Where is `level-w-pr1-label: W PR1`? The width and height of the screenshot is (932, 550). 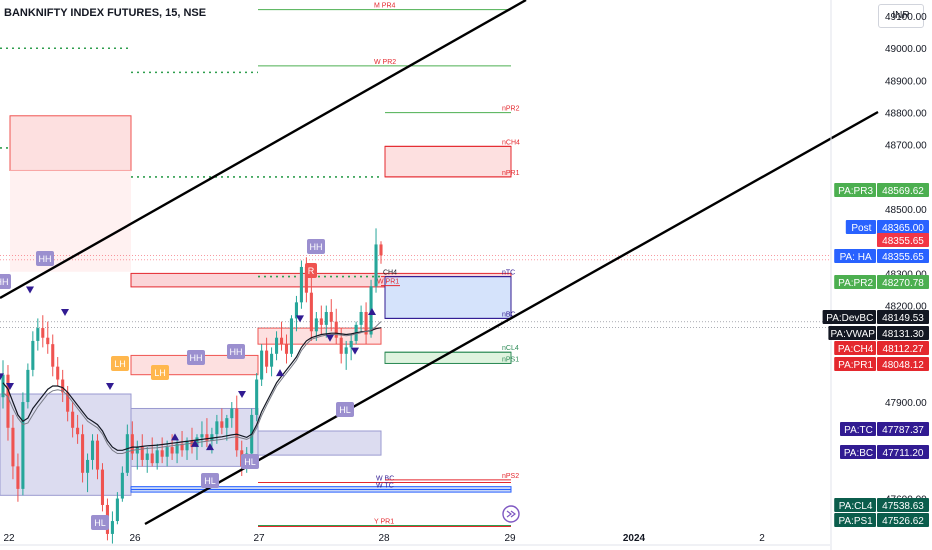 level-w-pr1-label: W PR1 is located at coordinates (388, 282).